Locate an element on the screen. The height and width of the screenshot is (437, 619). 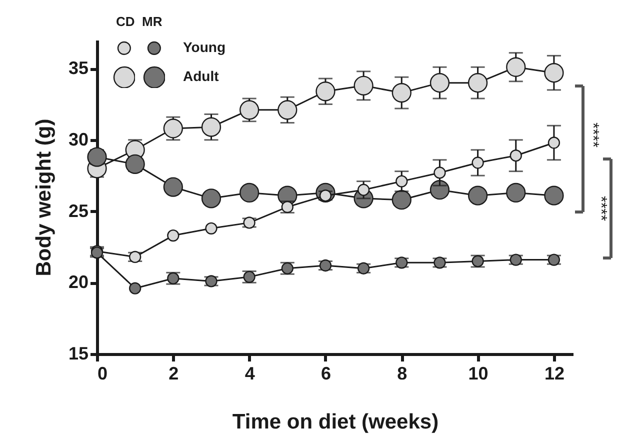
x-tick-label: 10 is located at coordinates (478, 374).